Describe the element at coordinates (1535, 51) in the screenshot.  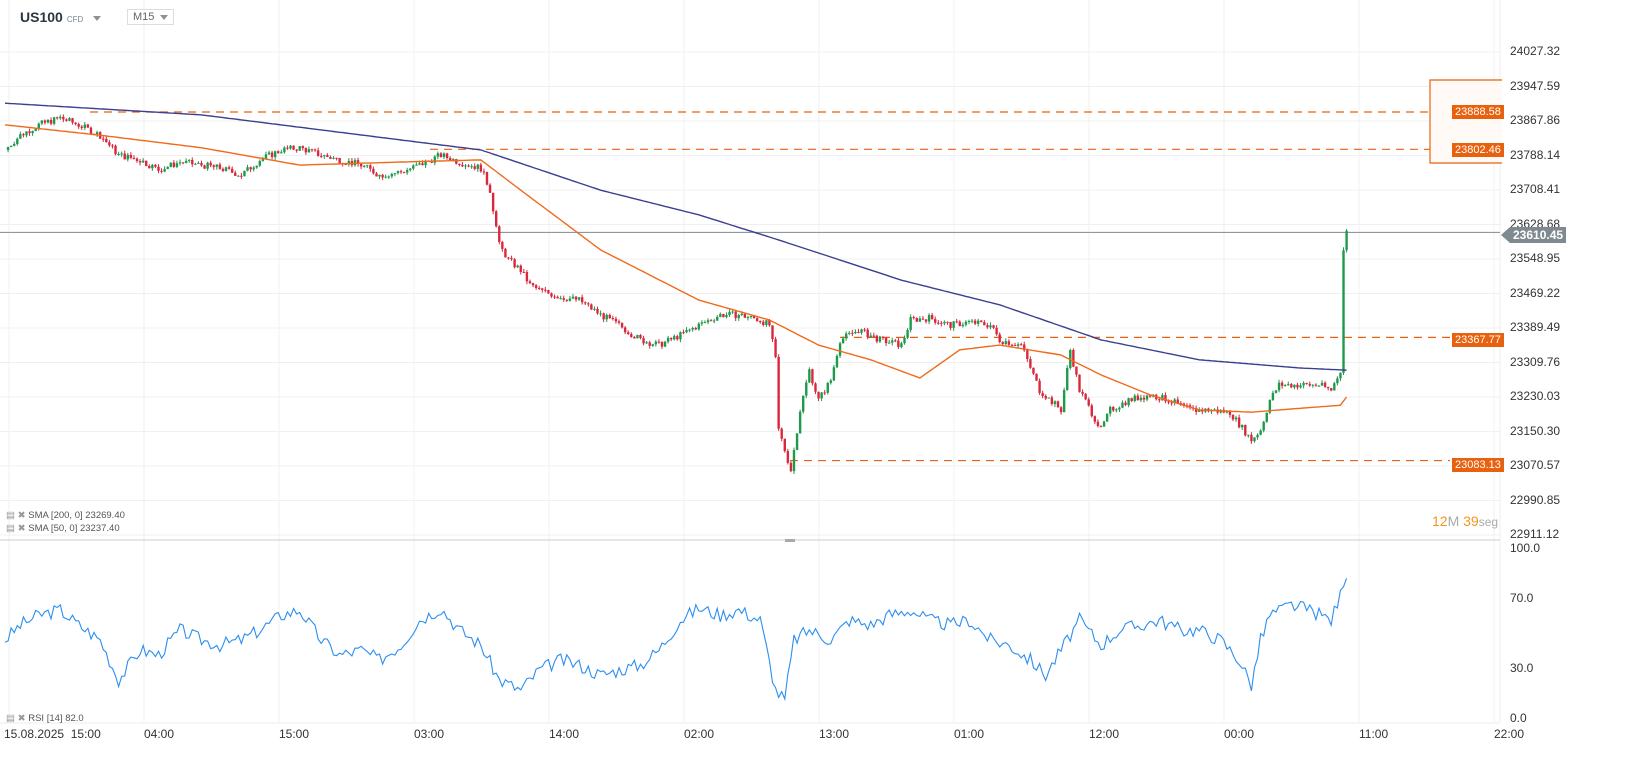
I see `price-axis-label: 24027.32` at that location.